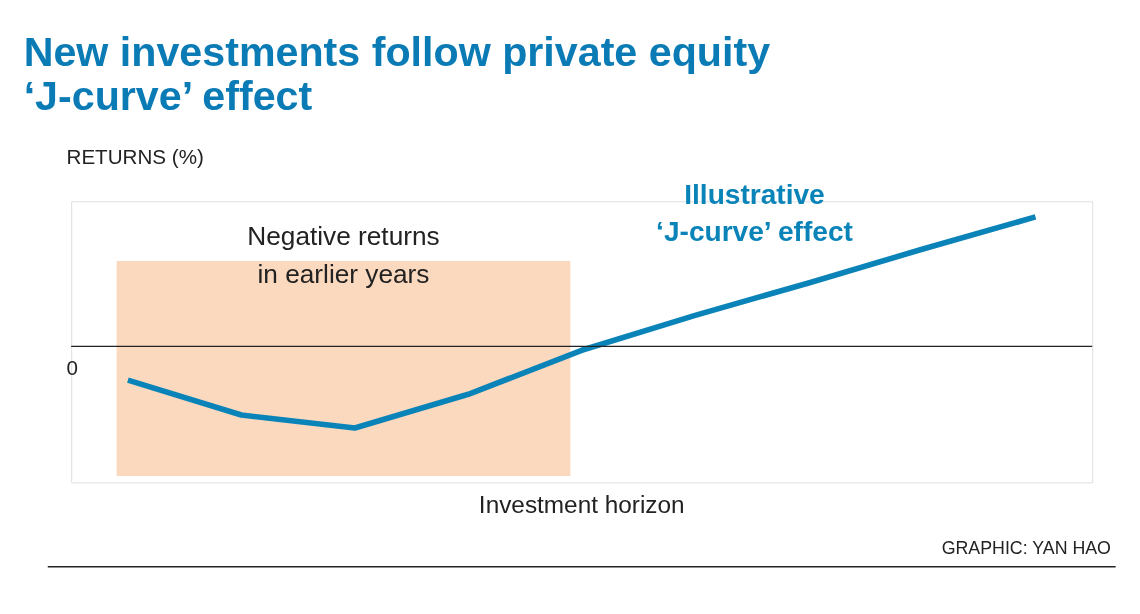 The width and height of the screenshot is (1140, 614). Describe the element at coordinates (135, 156) in the screenshot. I see `y-axis-title: RETURNS (%)` at that location.